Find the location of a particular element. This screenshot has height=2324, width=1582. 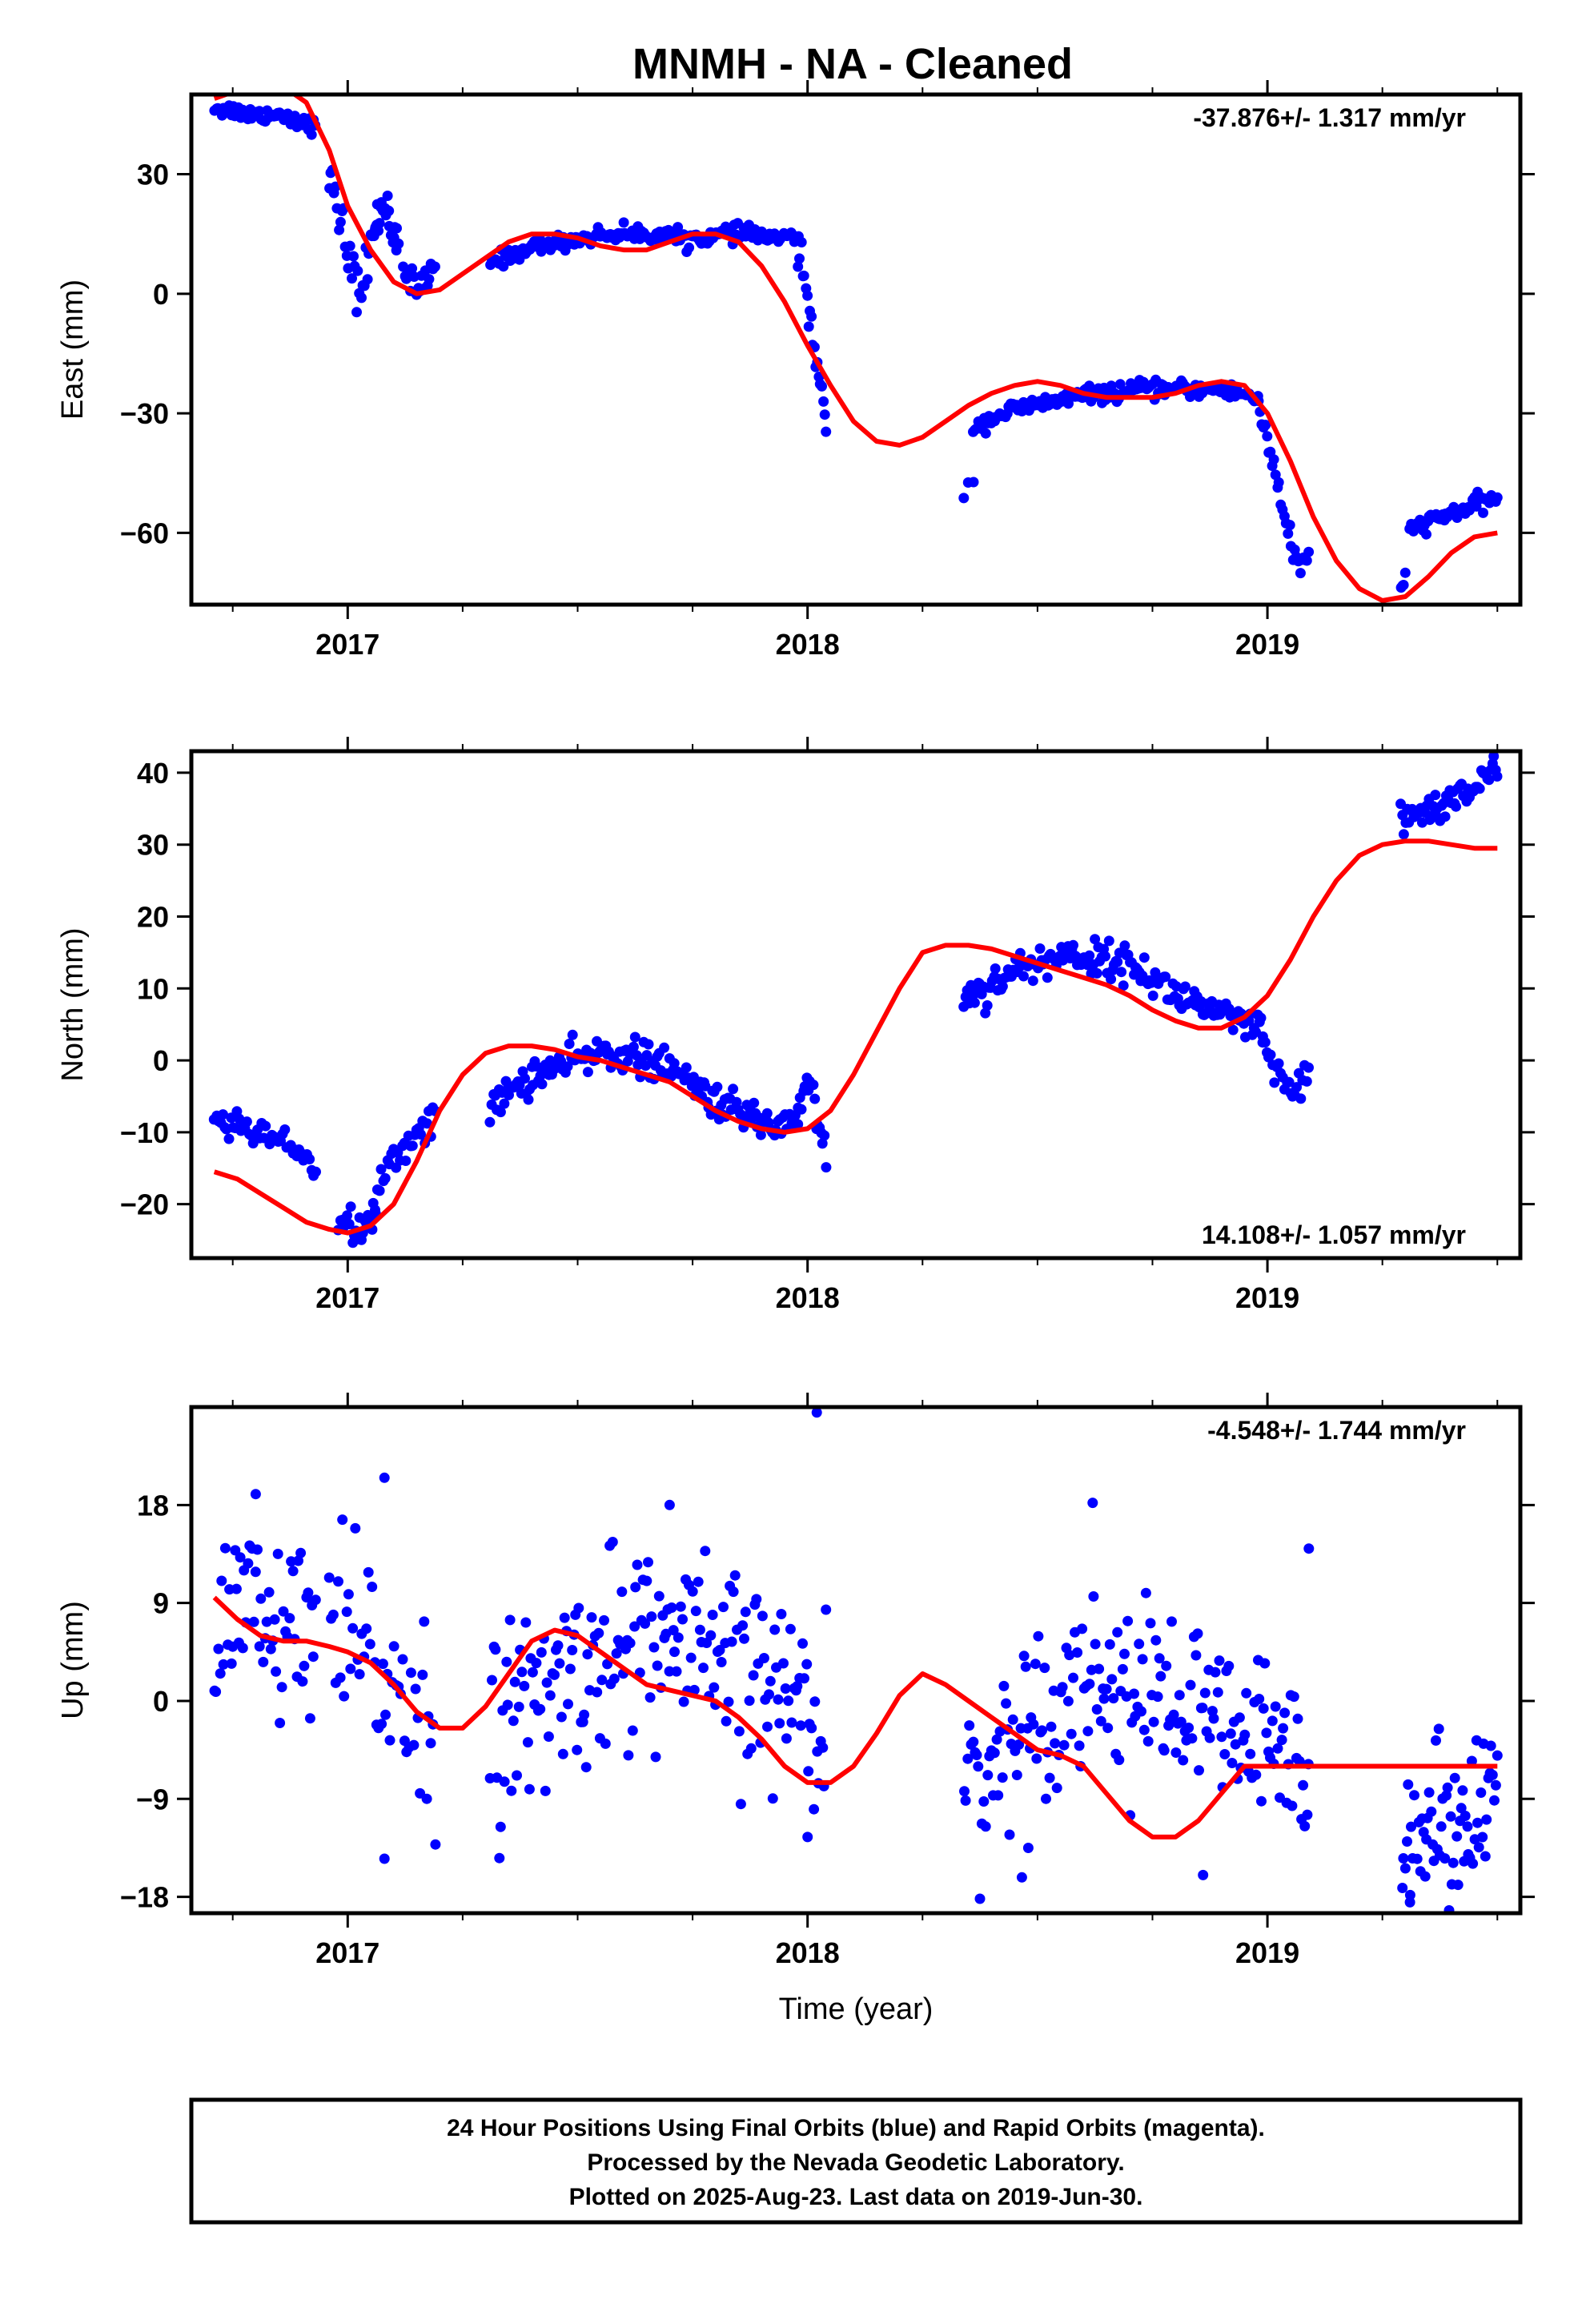

north-rate-label: 14.108+/- 1.057 mm/yr is located at coordinates (1334, 1234).